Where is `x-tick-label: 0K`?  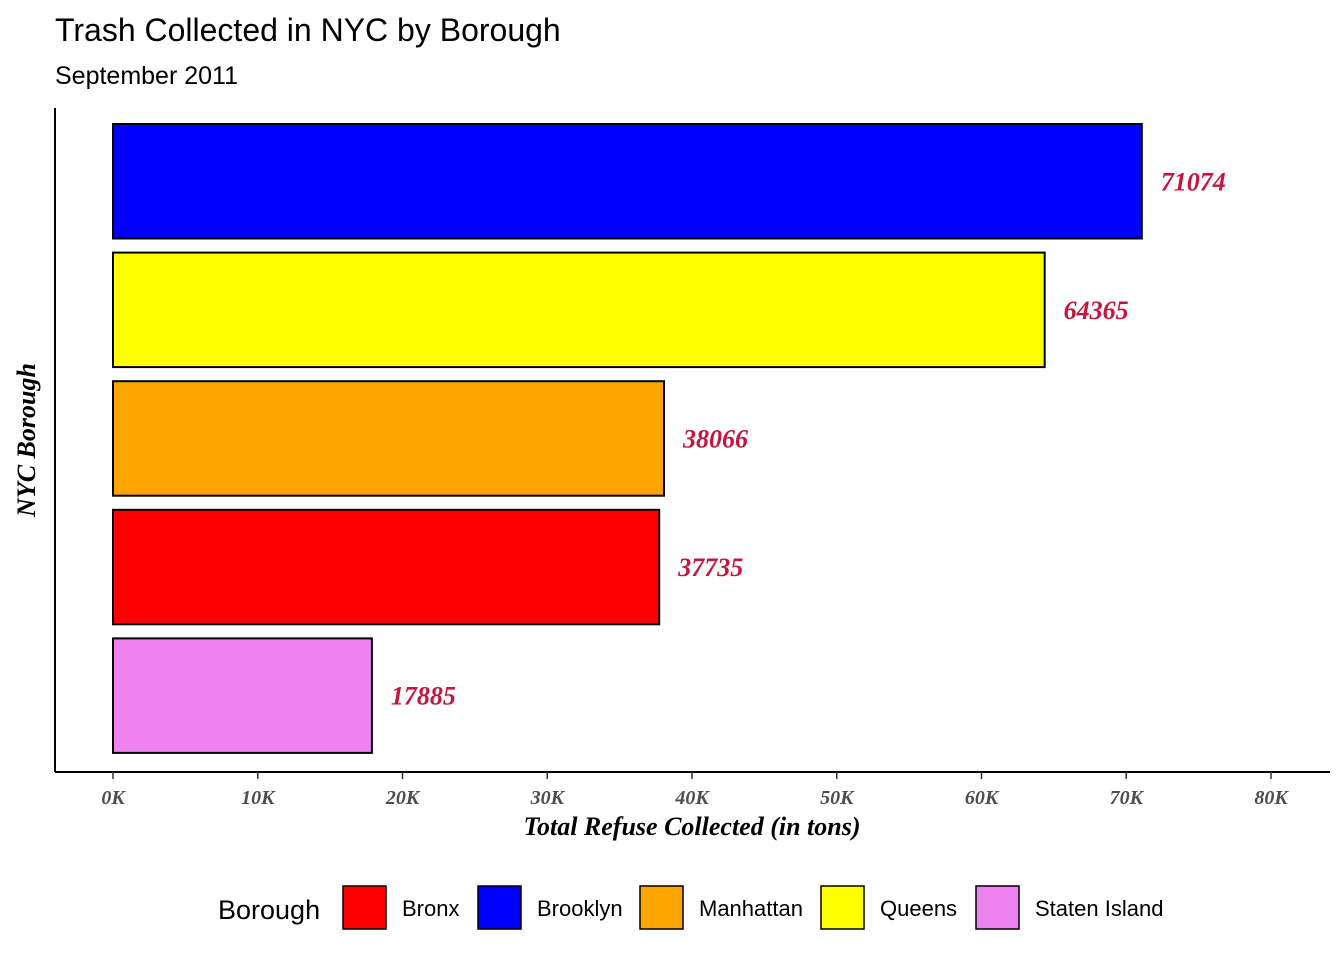 x-tick-label: 0K is located at coordinates (113, 798).